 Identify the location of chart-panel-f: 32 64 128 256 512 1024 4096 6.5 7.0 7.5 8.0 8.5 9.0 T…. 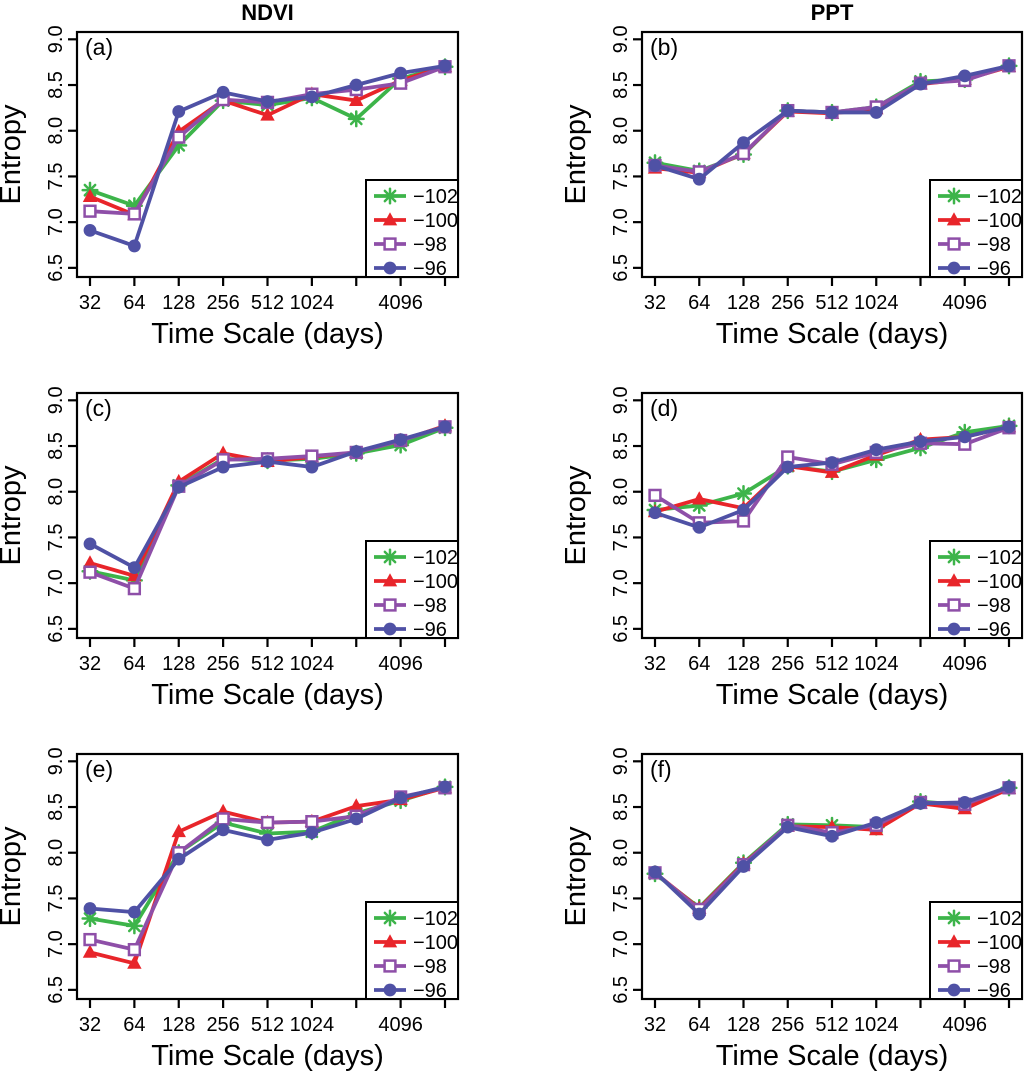
(792, 909).